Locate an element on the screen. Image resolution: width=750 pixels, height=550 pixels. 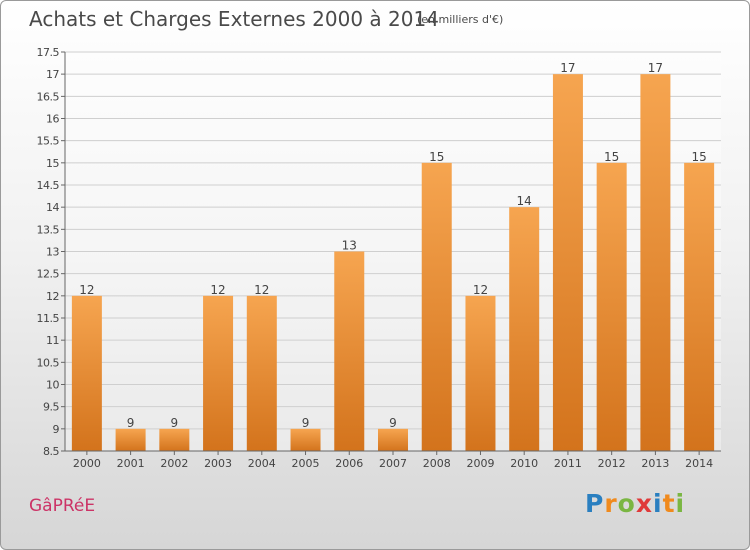
y-tick-label: 13 is located at coordinates (52, 252).